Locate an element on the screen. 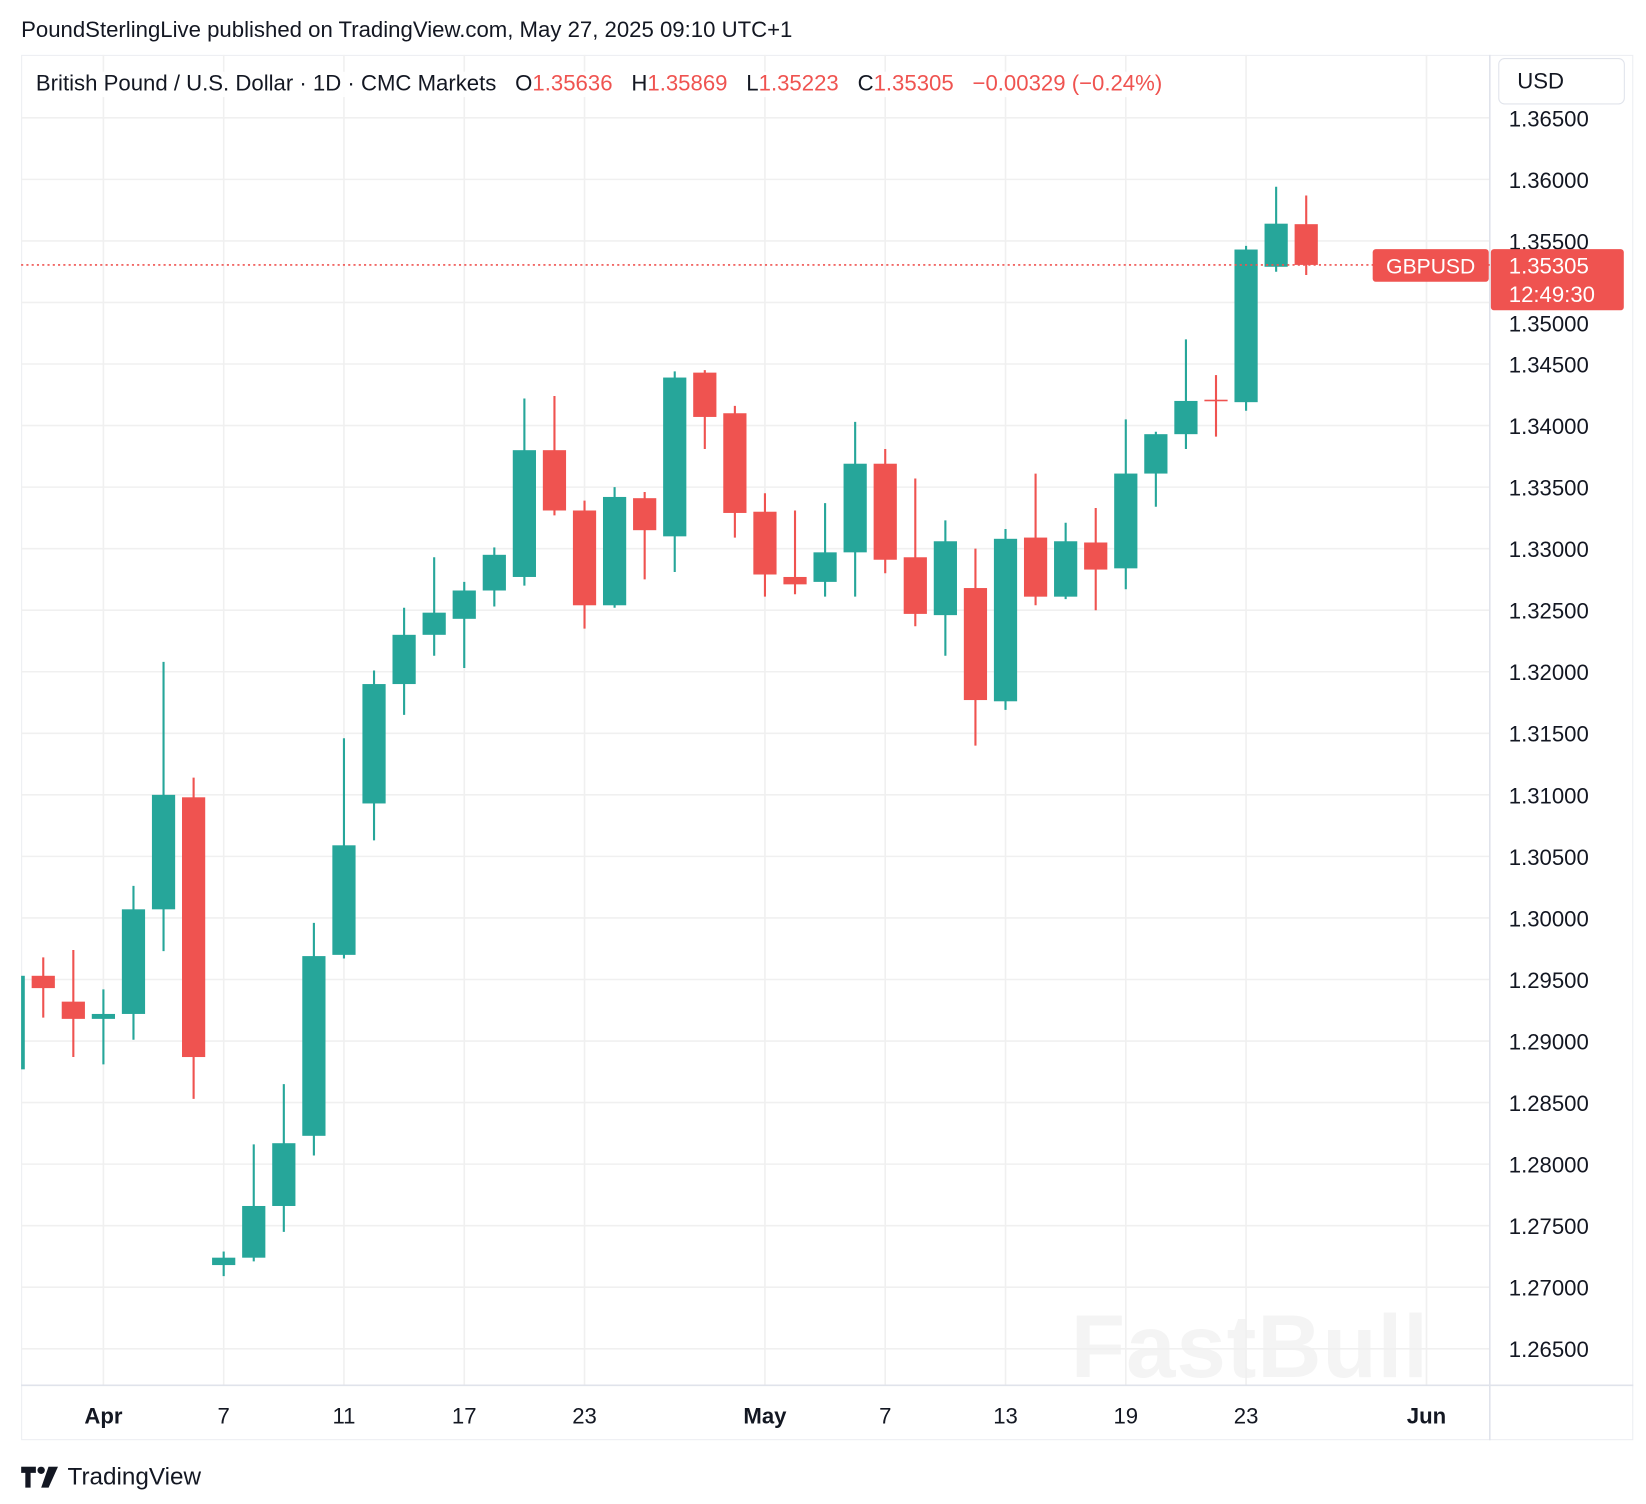  watermark: FastBull is located at coordinates (1250, 1346).